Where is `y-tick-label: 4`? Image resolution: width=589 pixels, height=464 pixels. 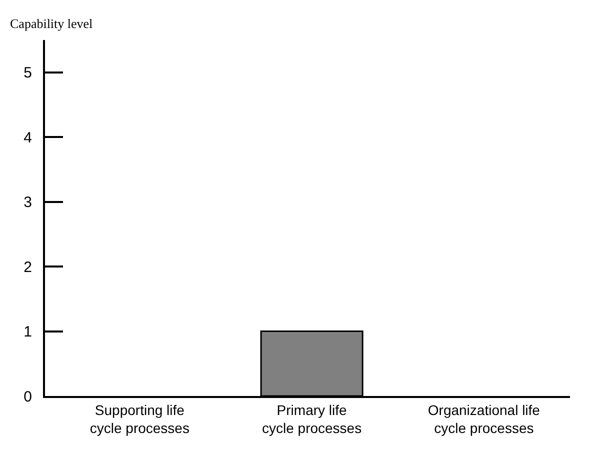
y-tick-label: 4 is located at coordinates (28, 137).